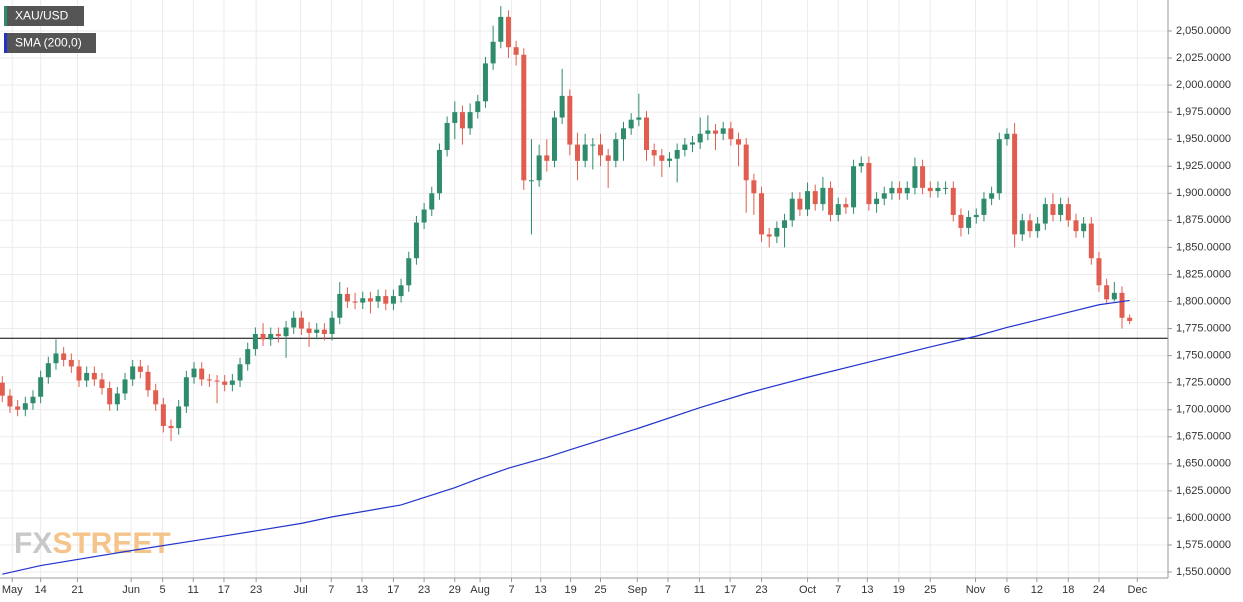 The image size is (1243, 602). I want to click on x-tick-label: 17, so click(224, 590).